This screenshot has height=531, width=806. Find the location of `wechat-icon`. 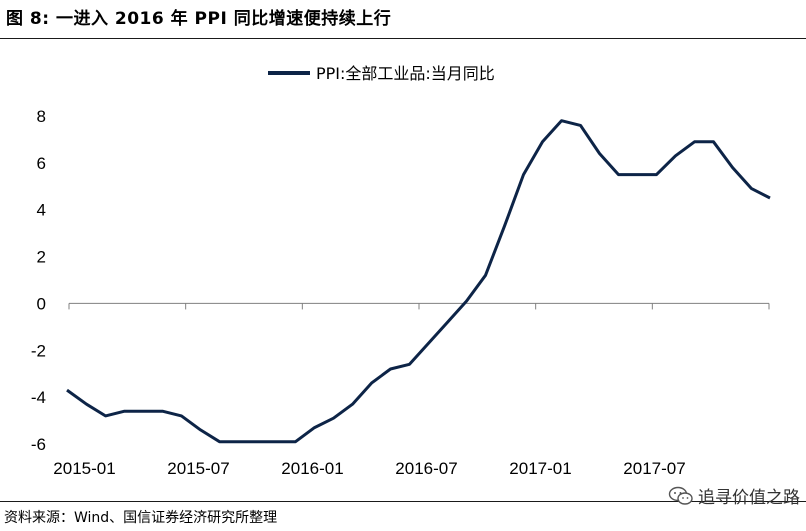

wechat-icon is located at coordinates (680, 495).